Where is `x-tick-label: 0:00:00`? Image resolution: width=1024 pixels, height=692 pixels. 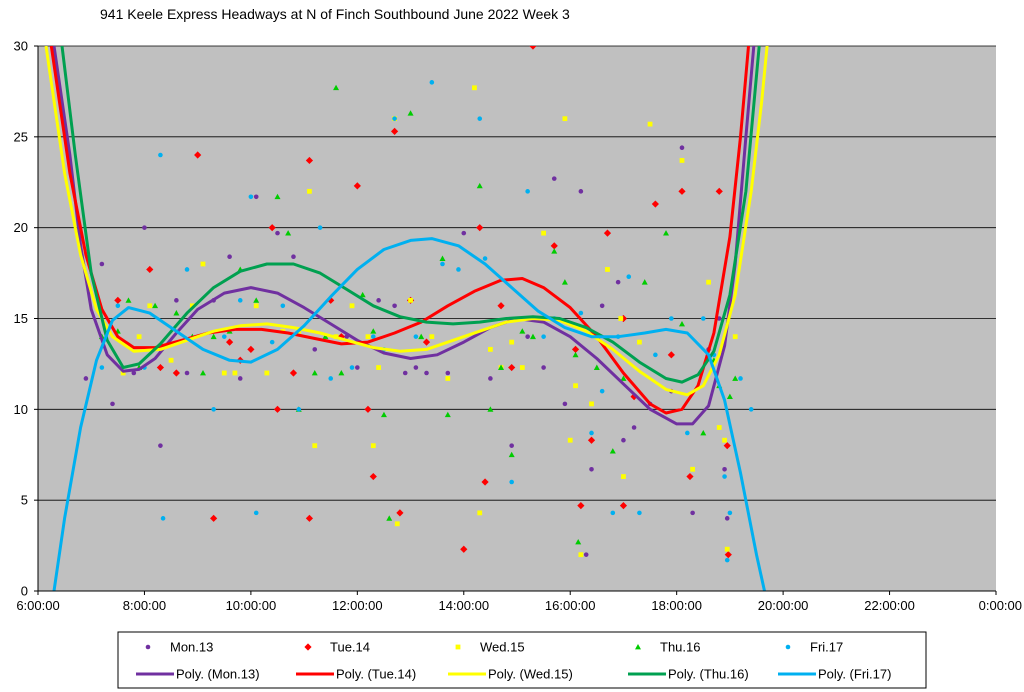 x-tick-label: 0:00:00 is located at coordinates (1000, 605).